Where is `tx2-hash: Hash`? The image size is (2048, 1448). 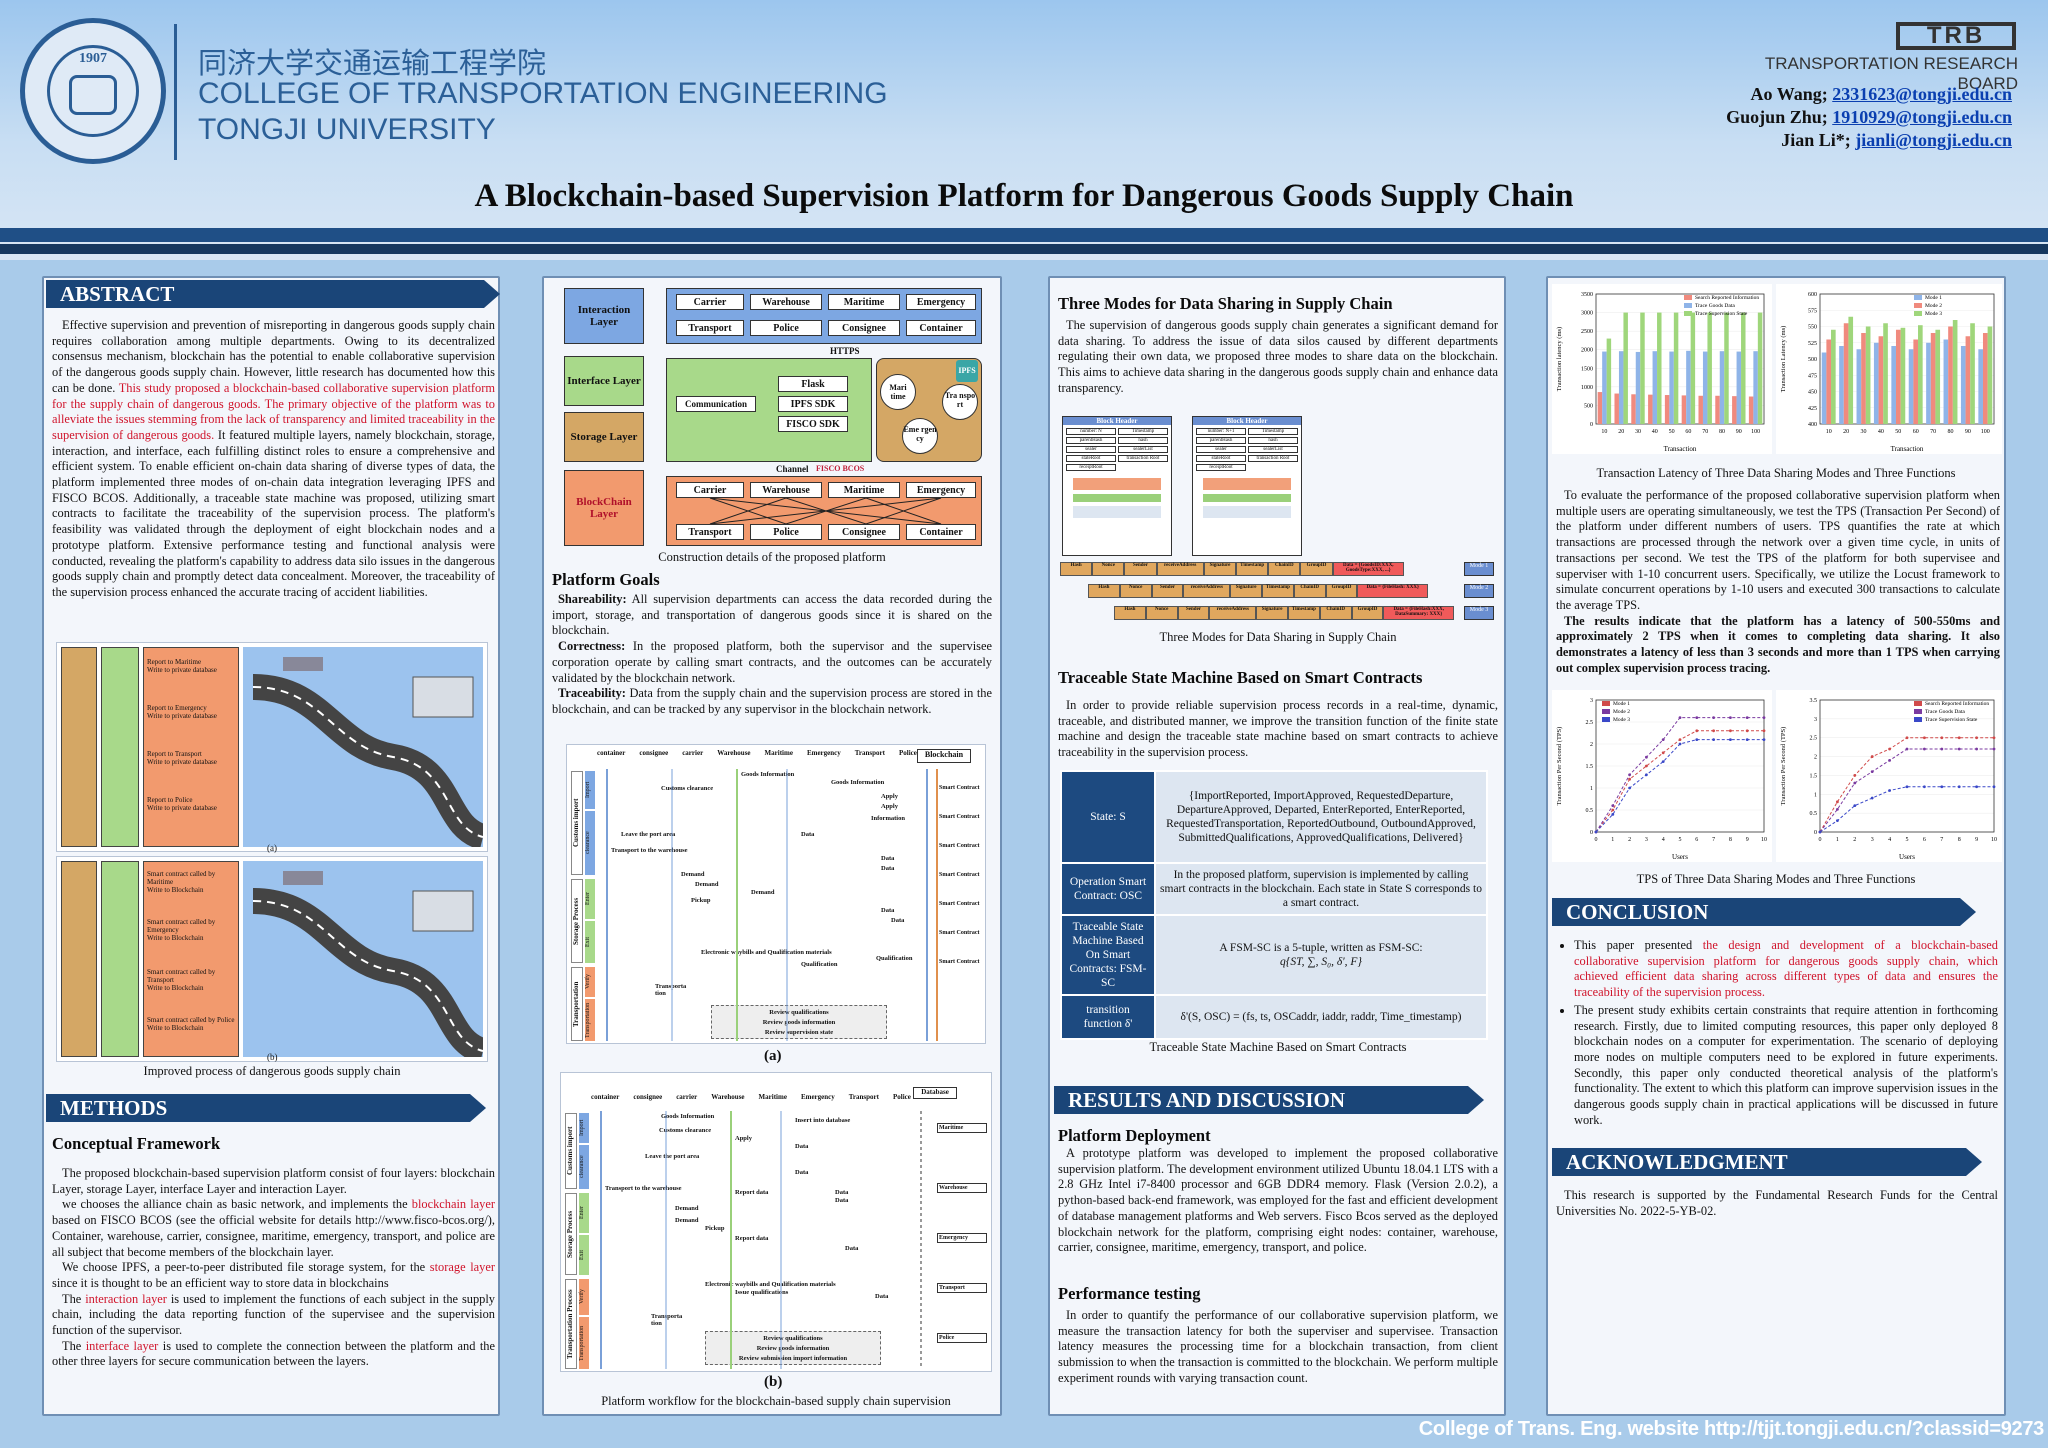
tx2-hash: Hash is located at coordinates (1104, 591).